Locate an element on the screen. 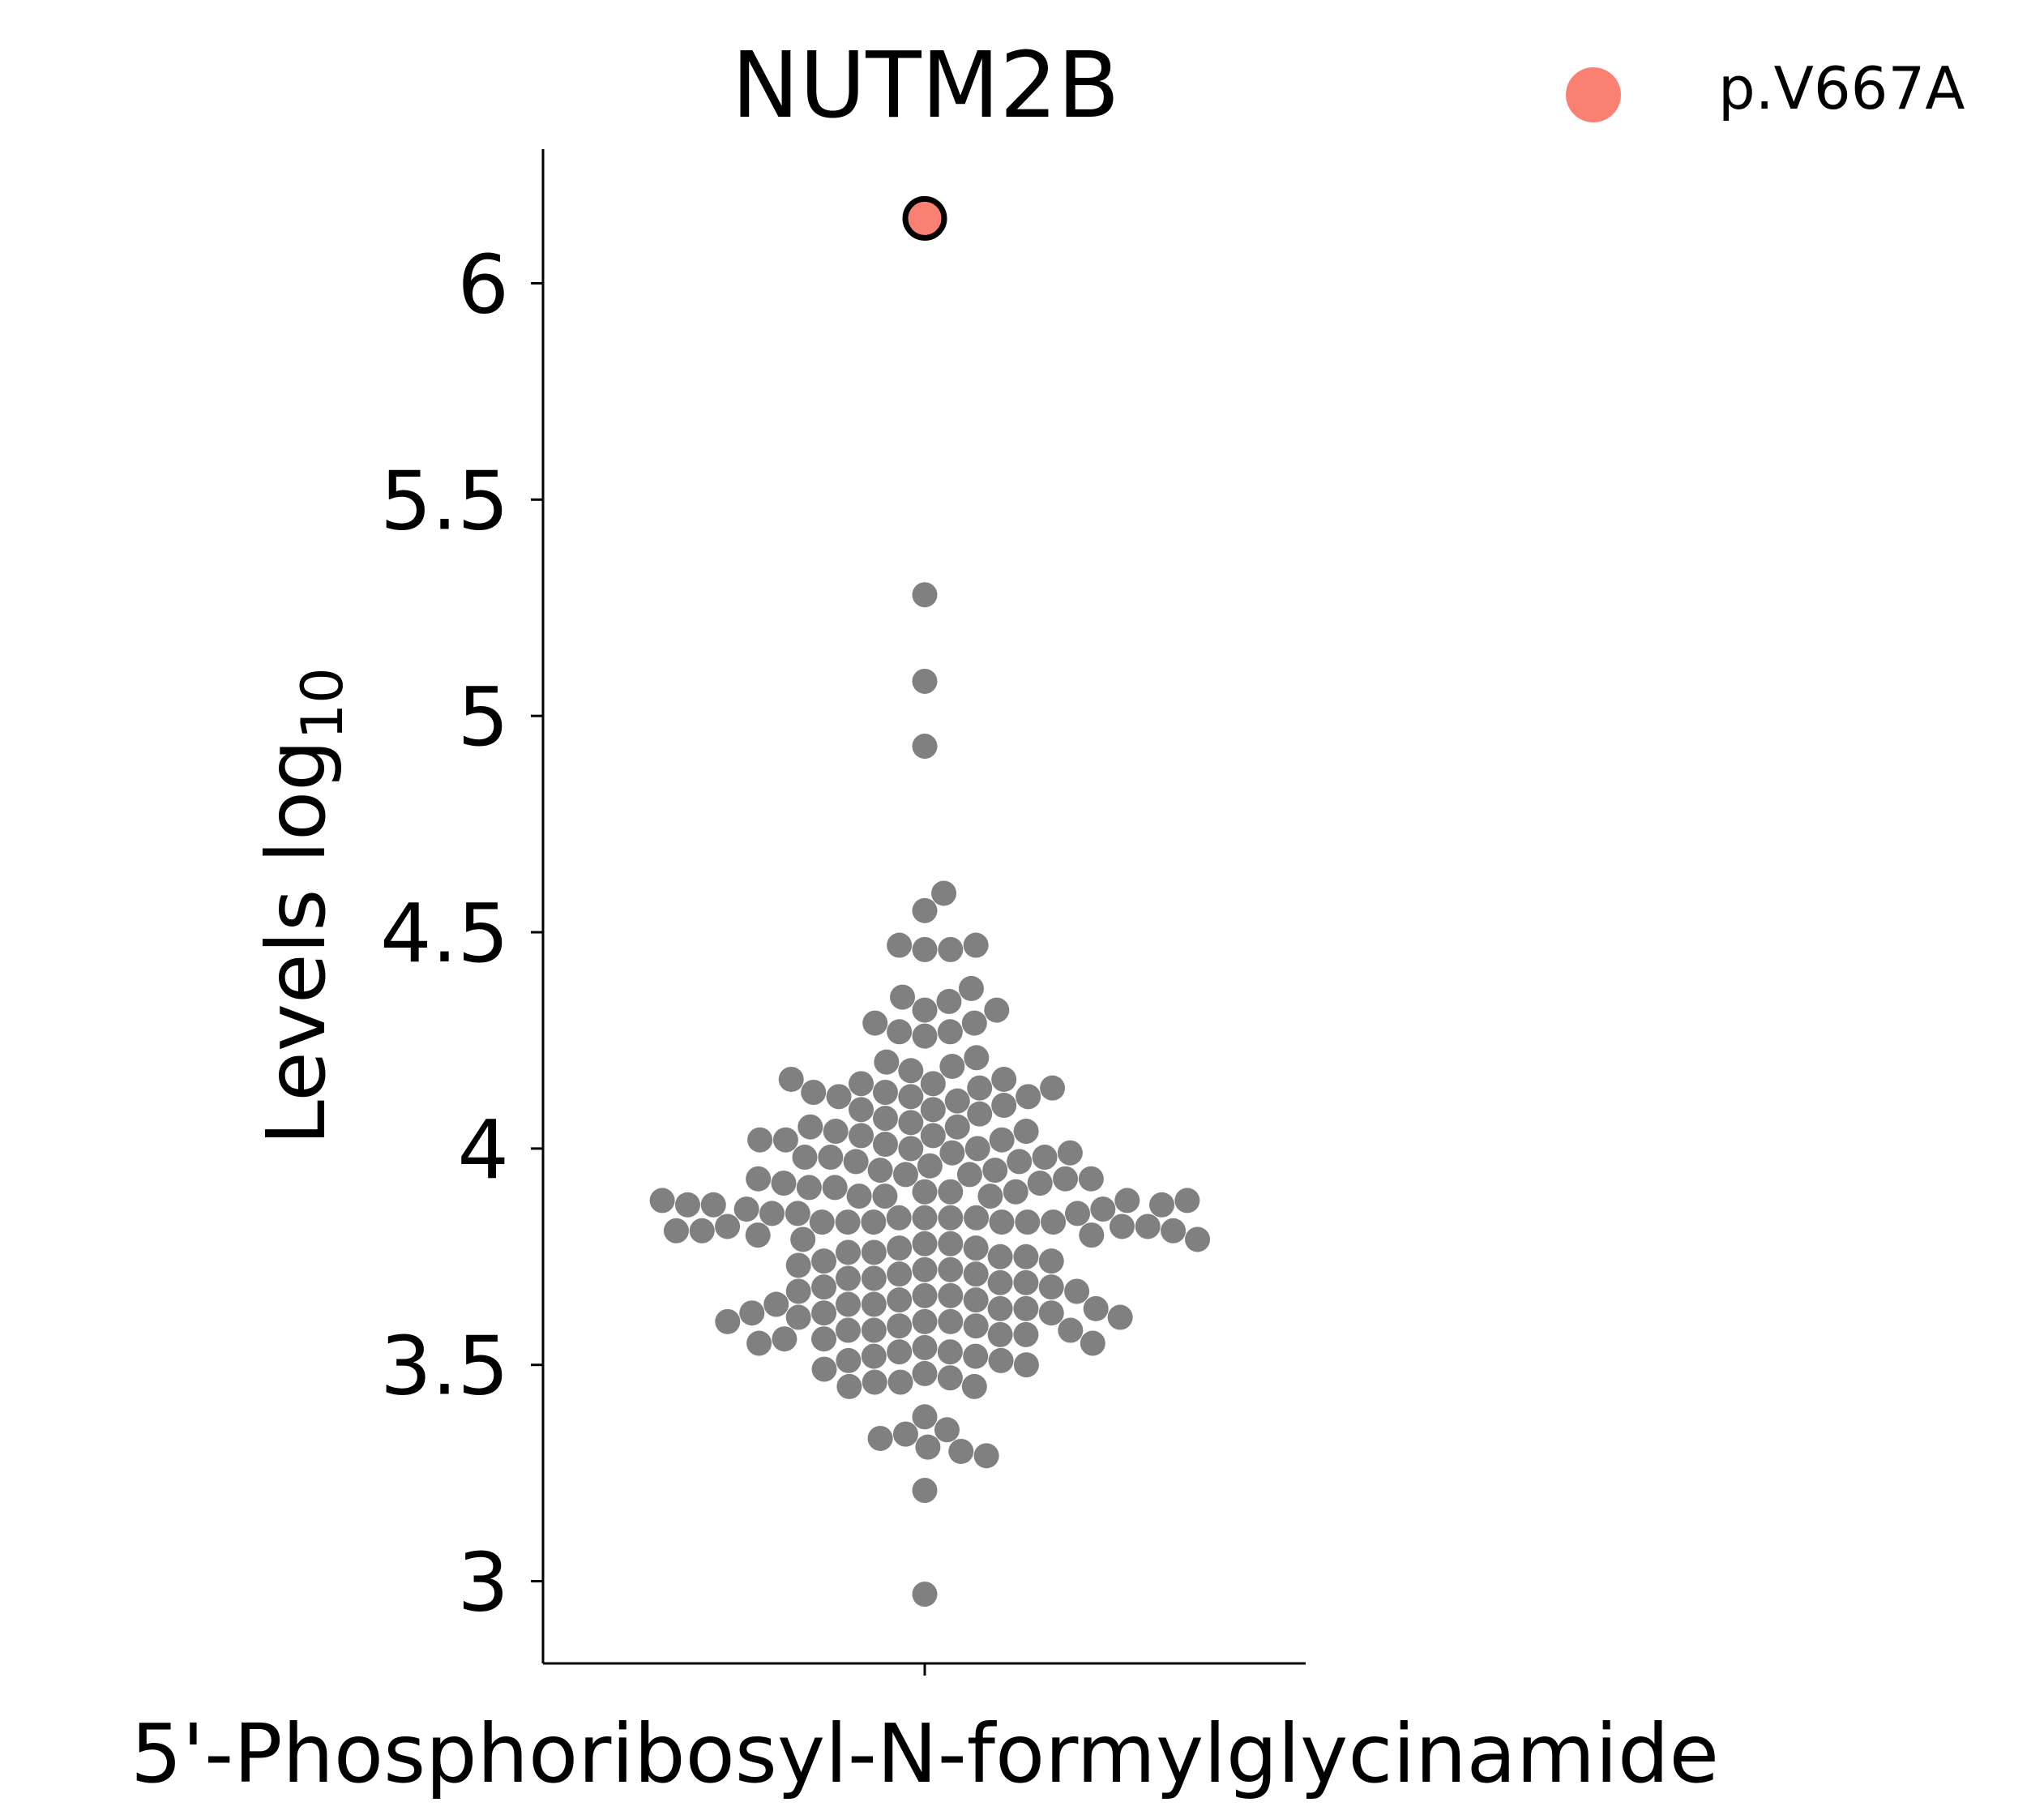 This screenshot has height=1815, width=2044. highlight-point-p-v667a is located at coordinates (924, 218).